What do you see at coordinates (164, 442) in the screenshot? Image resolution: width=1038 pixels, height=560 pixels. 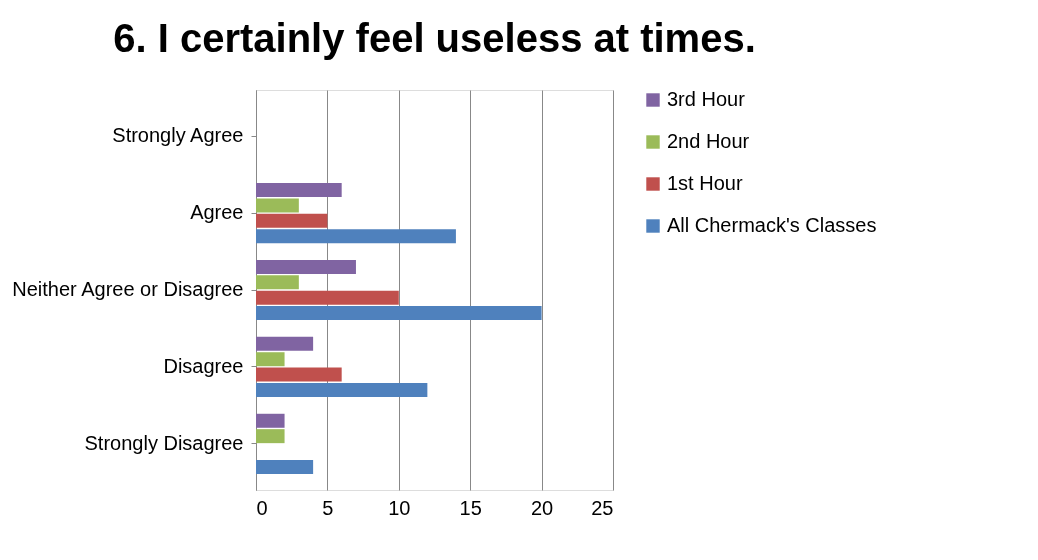 I see `y-tick-label: Strongly Disagree` at bounding box center [164, 442].